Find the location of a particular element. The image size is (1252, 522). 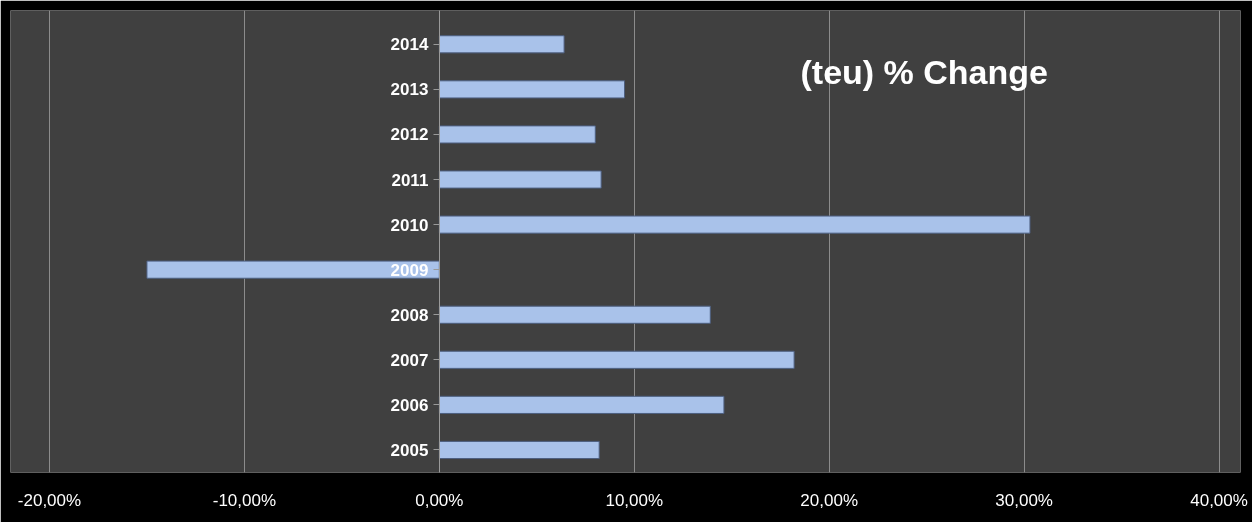

y-tick-label: 2007 is located at coordinates (409, 360).